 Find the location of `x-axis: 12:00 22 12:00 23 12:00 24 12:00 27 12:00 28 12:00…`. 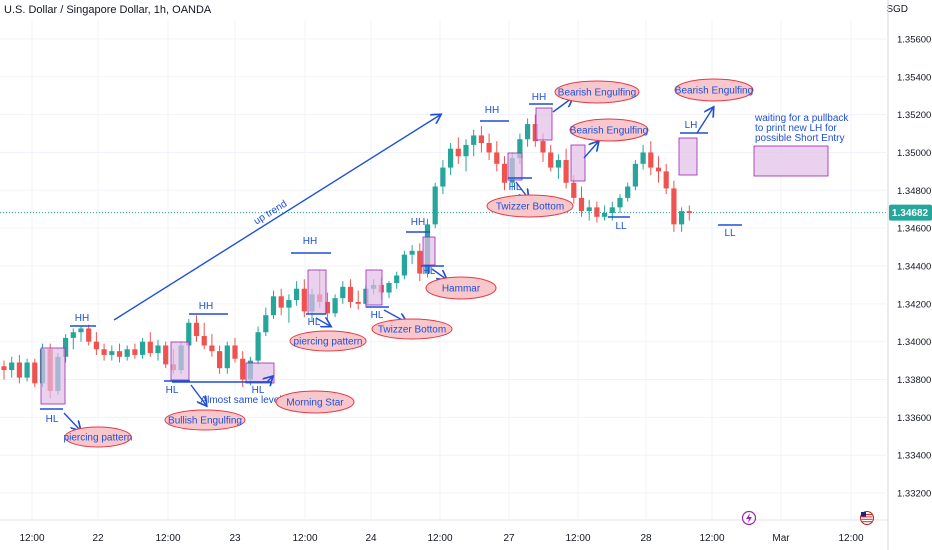

x-axis: 12:00 22 12:00 23 12:00 24 12:00 27 12:00 28 12:00… is located at coordinates (446, 527).